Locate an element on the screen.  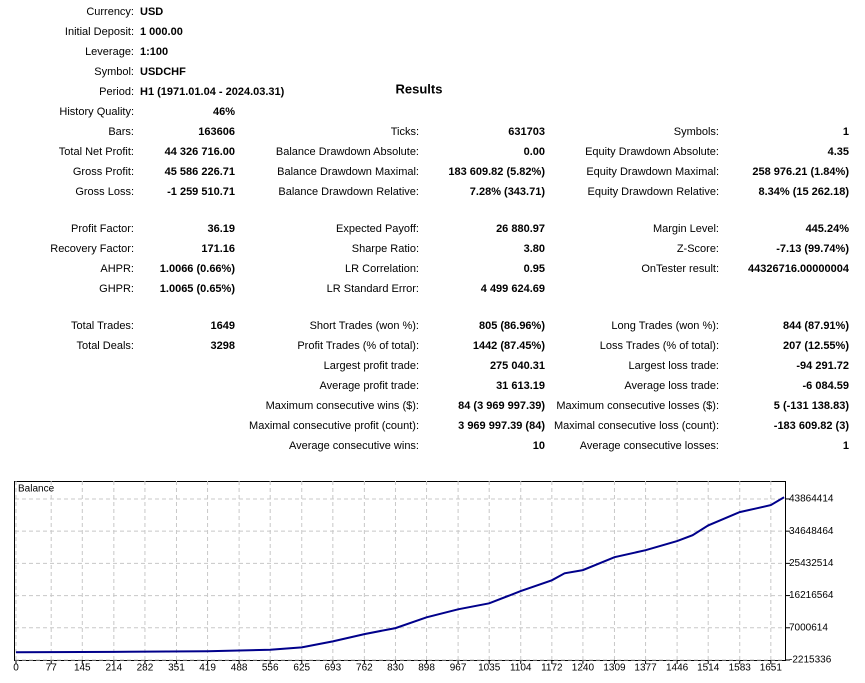
stat-label: Equity Drawdown Maximal: is located at coordinates (652, 172).